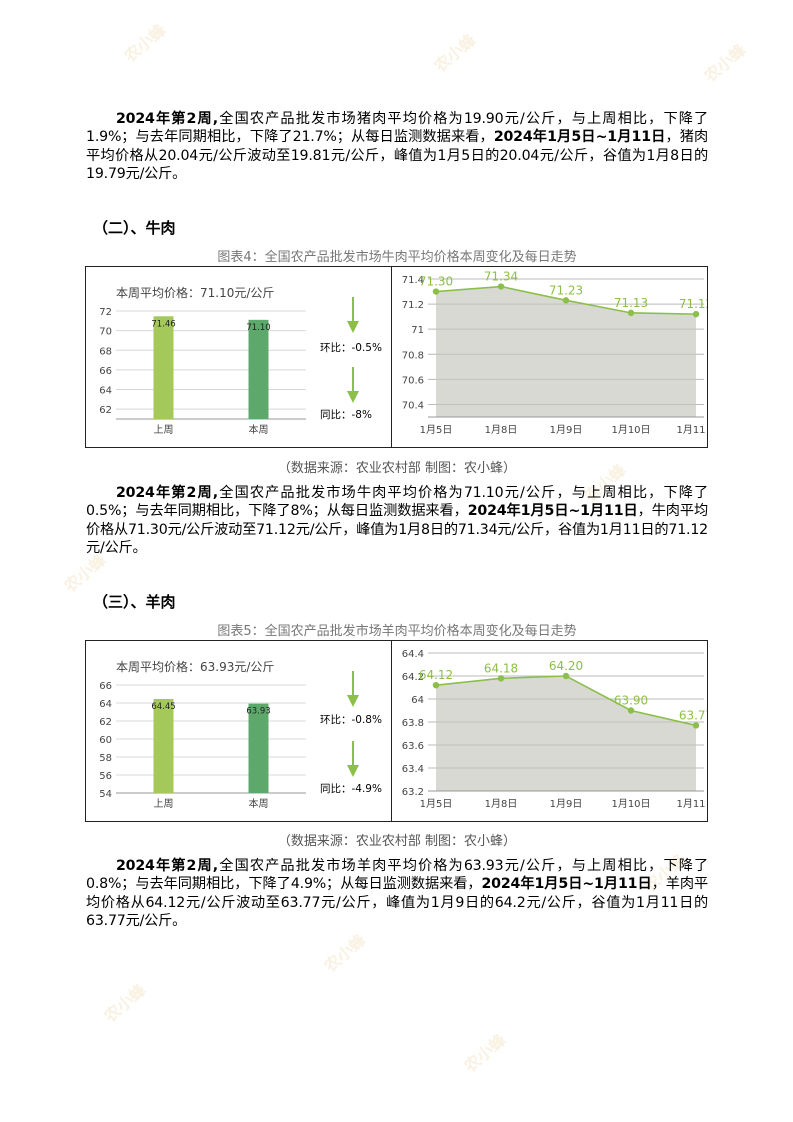 This screenshot has height=1122, width=793. What do you see at coordinates (195, 666) in the screenshot?
I see `weekly-avg-label: 本周平均价格：63.93元/公斤` at bounding box center [195, 666].